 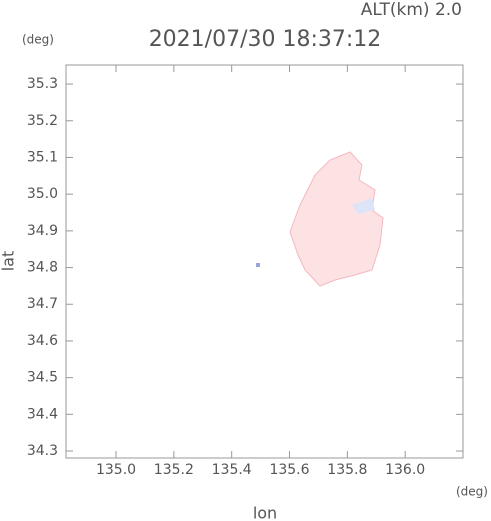 I want to click on x-tick-label: 135.0, so click(x=116, y=470).